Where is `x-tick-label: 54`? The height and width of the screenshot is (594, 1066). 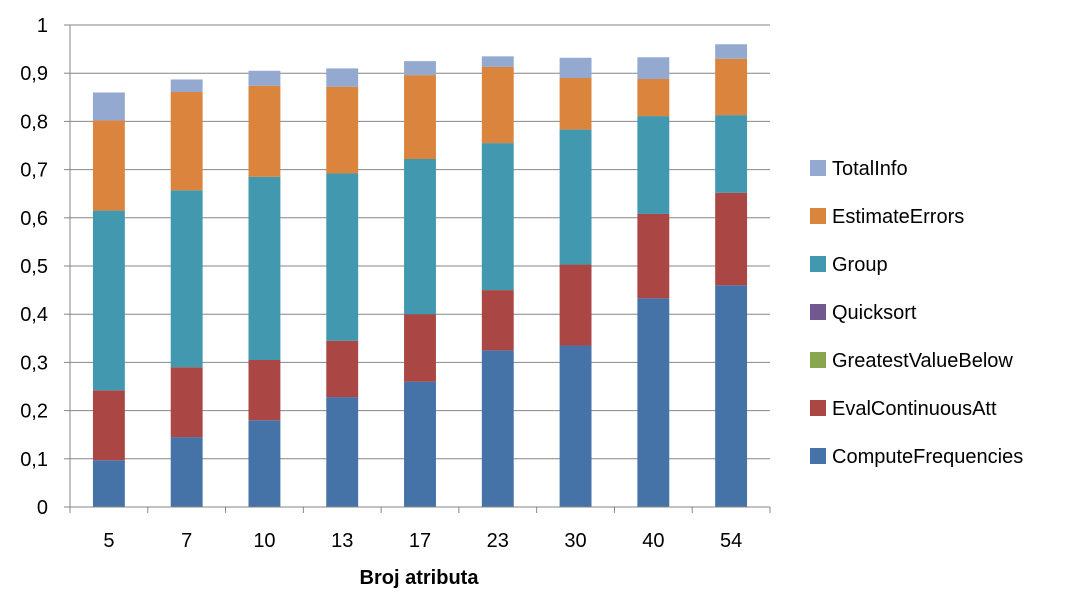 x-tick-label: 54 is located at coordinates (731, 541).